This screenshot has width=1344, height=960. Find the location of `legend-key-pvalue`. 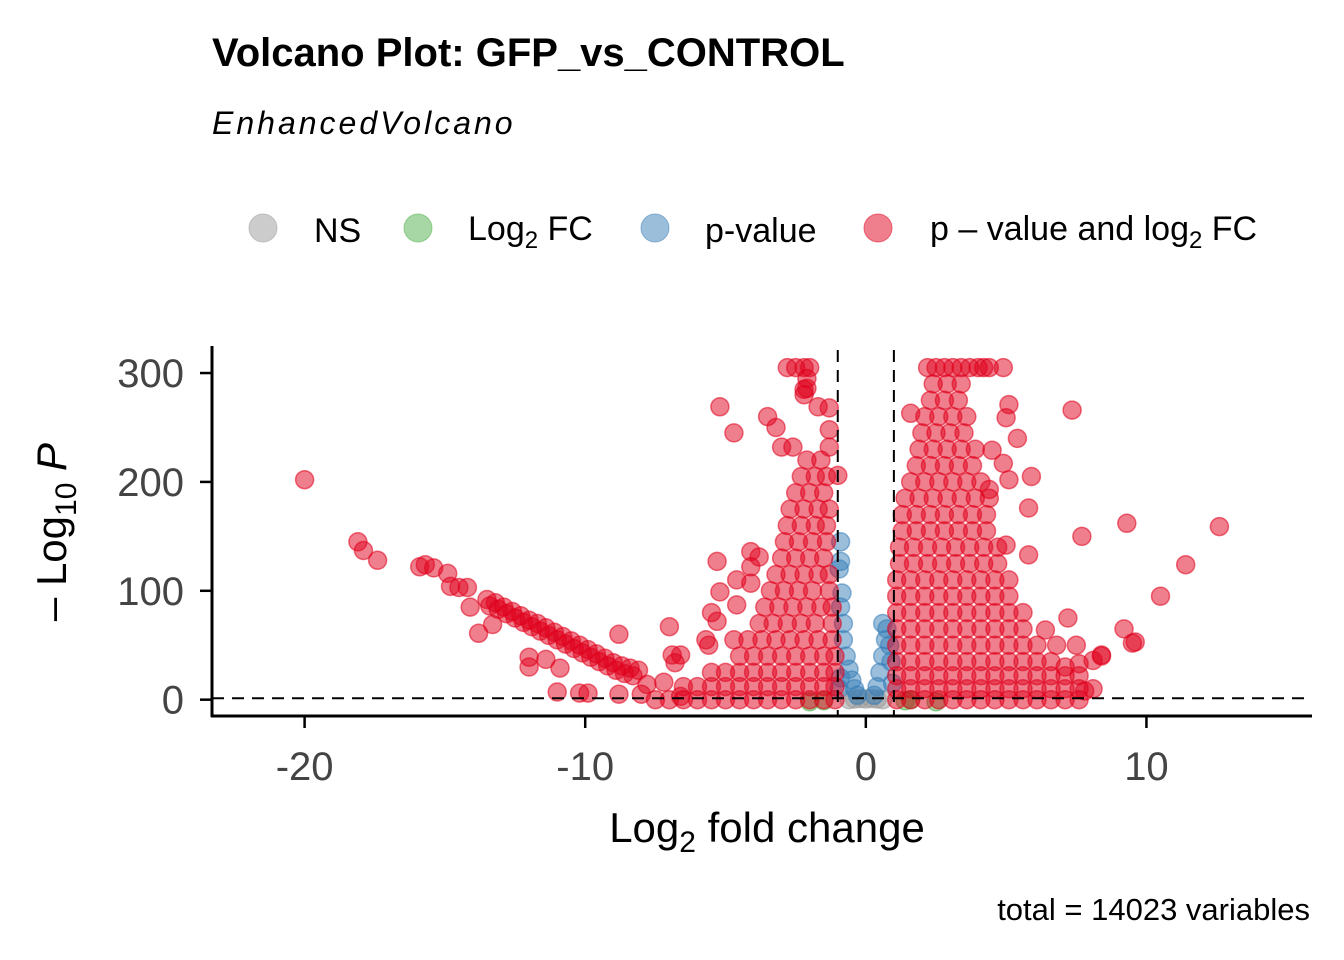

legend-key-pvalue is located at coordinates (655, 228).